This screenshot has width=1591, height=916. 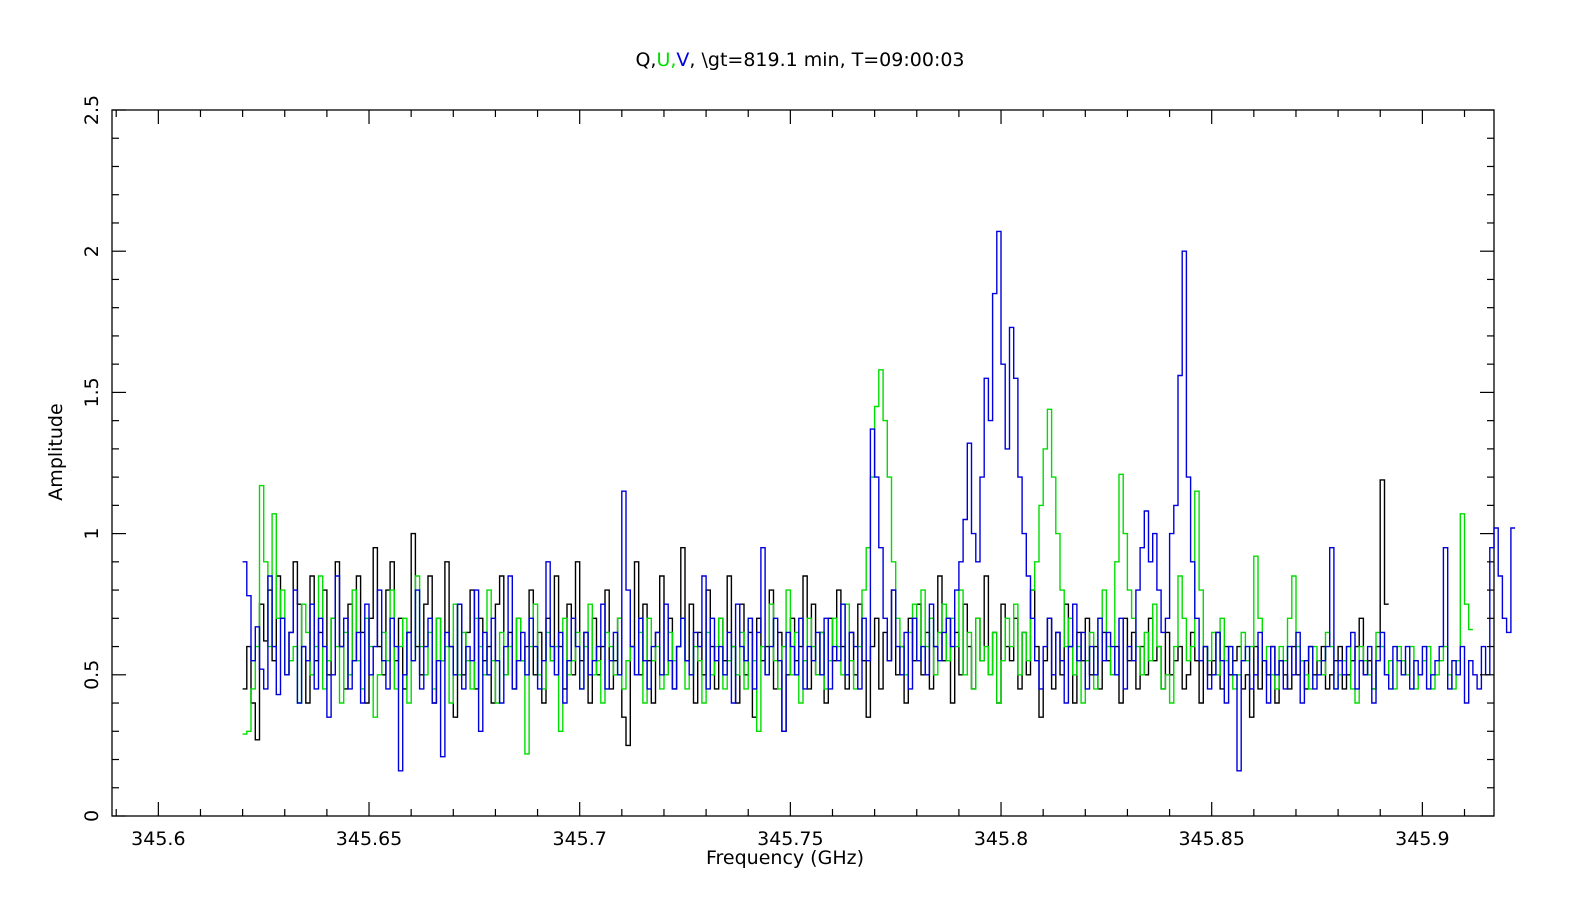 What do you see at coordinates (92, 675) in the screenshot?
I see `y-tick-label: 0.5` at bounding box center [92, 675].